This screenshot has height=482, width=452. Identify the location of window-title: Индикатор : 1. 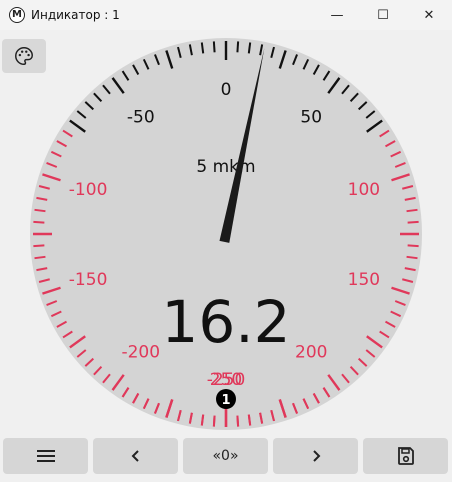
(75, 15).